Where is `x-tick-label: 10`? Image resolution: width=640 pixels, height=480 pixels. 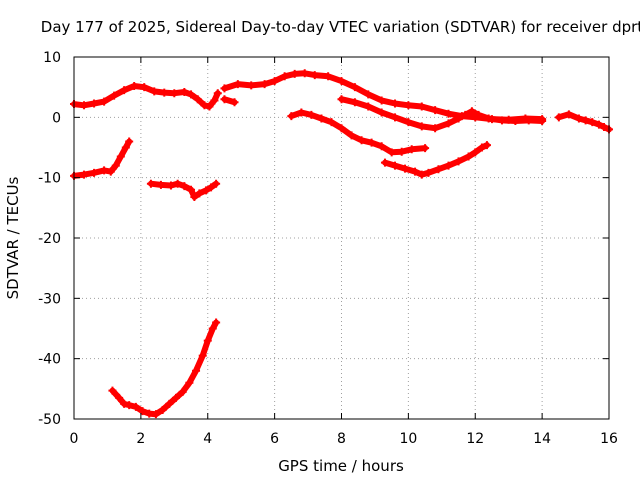
x-tick-label: 10 is located at coordinates (408, 439).